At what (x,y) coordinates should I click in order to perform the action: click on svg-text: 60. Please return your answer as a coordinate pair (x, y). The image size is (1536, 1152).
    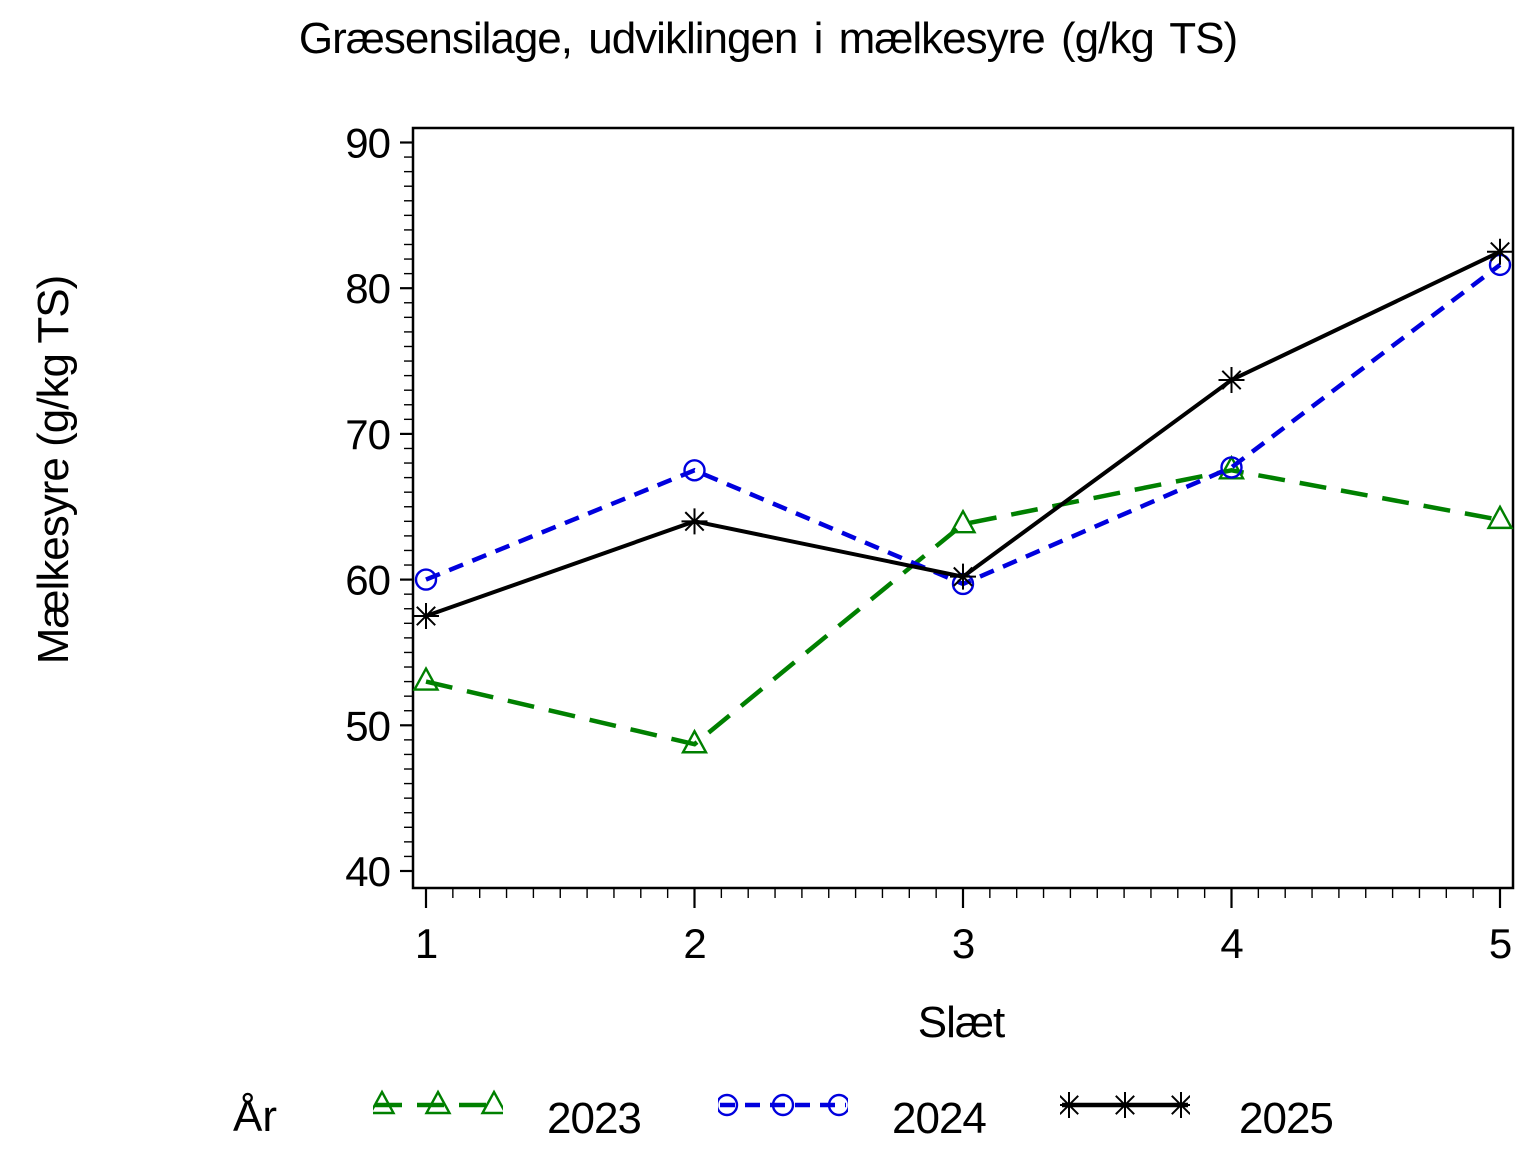
    Looking at the image, I should click on (367, 580).